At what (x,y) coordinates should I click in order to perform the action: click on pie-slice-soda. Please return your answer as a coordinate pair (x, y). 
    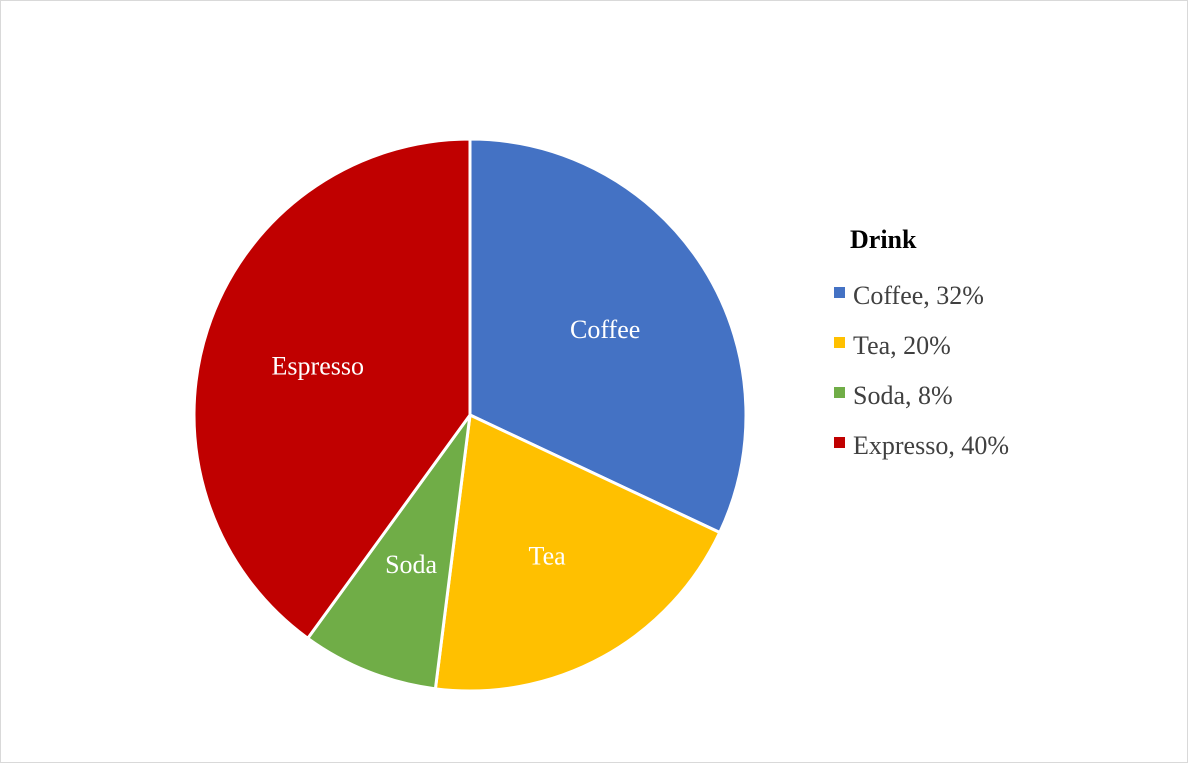
    Looking at the image, I should click on (389, 552).